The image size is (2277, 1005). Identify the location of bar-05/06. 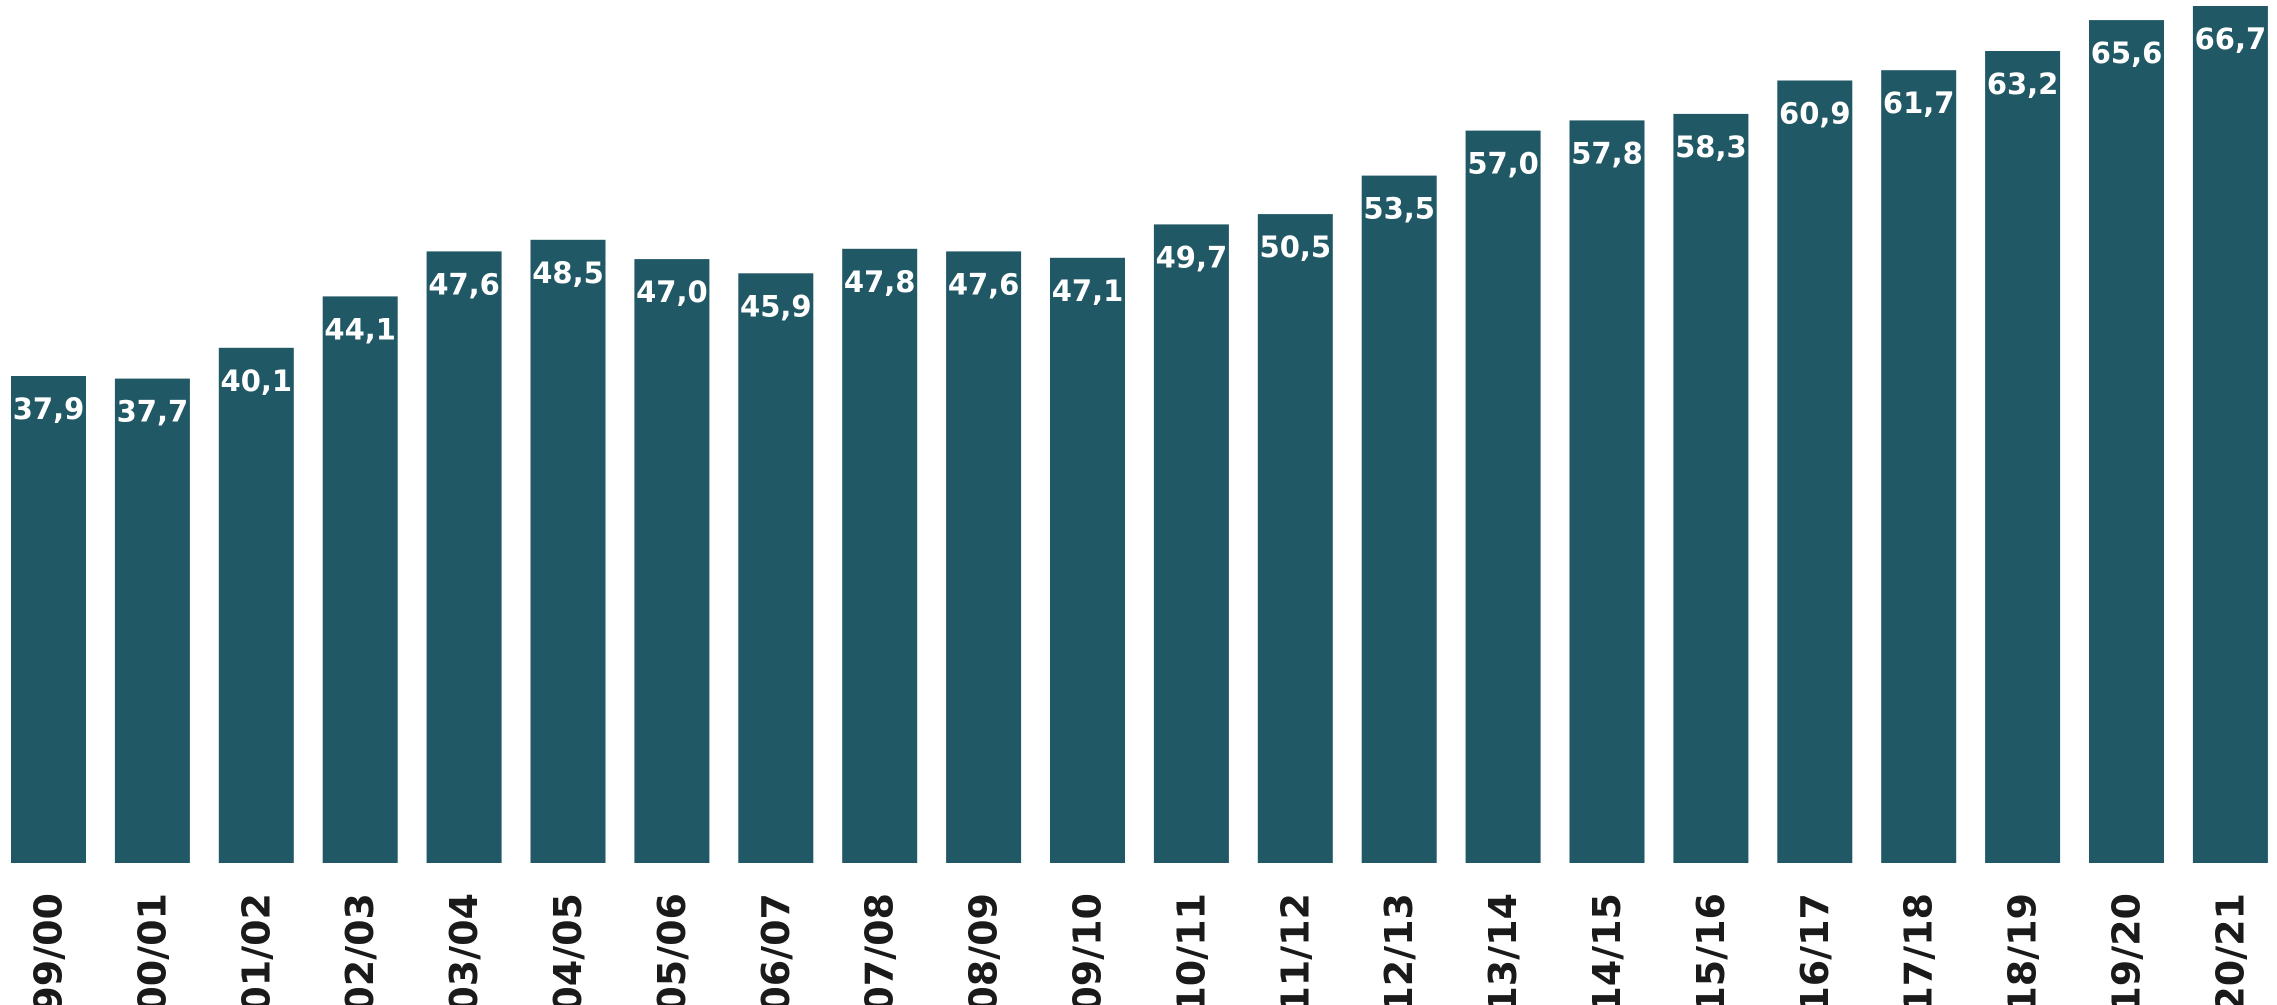
(672, 561).